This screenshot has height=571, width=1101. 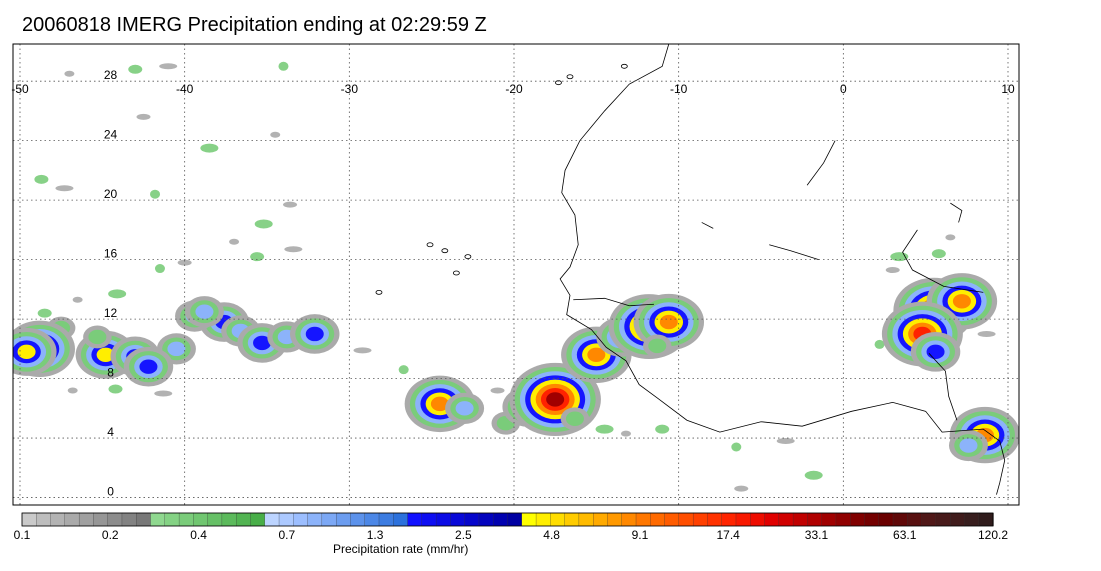 I want to click on lat-tick-label: 8, so click(x=110, y=373).